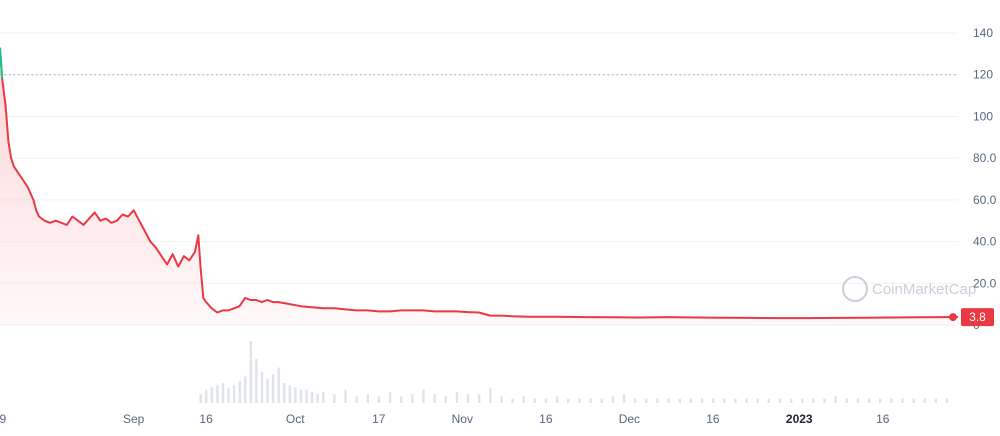  Describe the element at coordinates (629, 419) in the screenshot. I see `x-tick-label: Dec` at that location.